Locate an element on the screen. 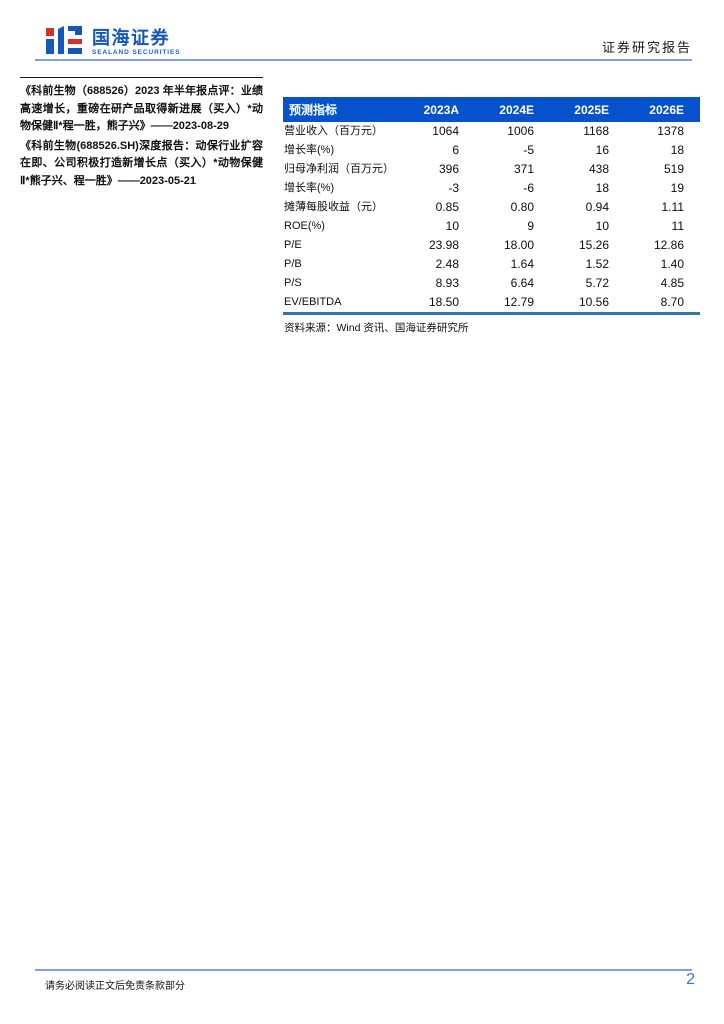 The image size is (724, 1024). row-value: 12.79 is located at coordinates (512, 304).